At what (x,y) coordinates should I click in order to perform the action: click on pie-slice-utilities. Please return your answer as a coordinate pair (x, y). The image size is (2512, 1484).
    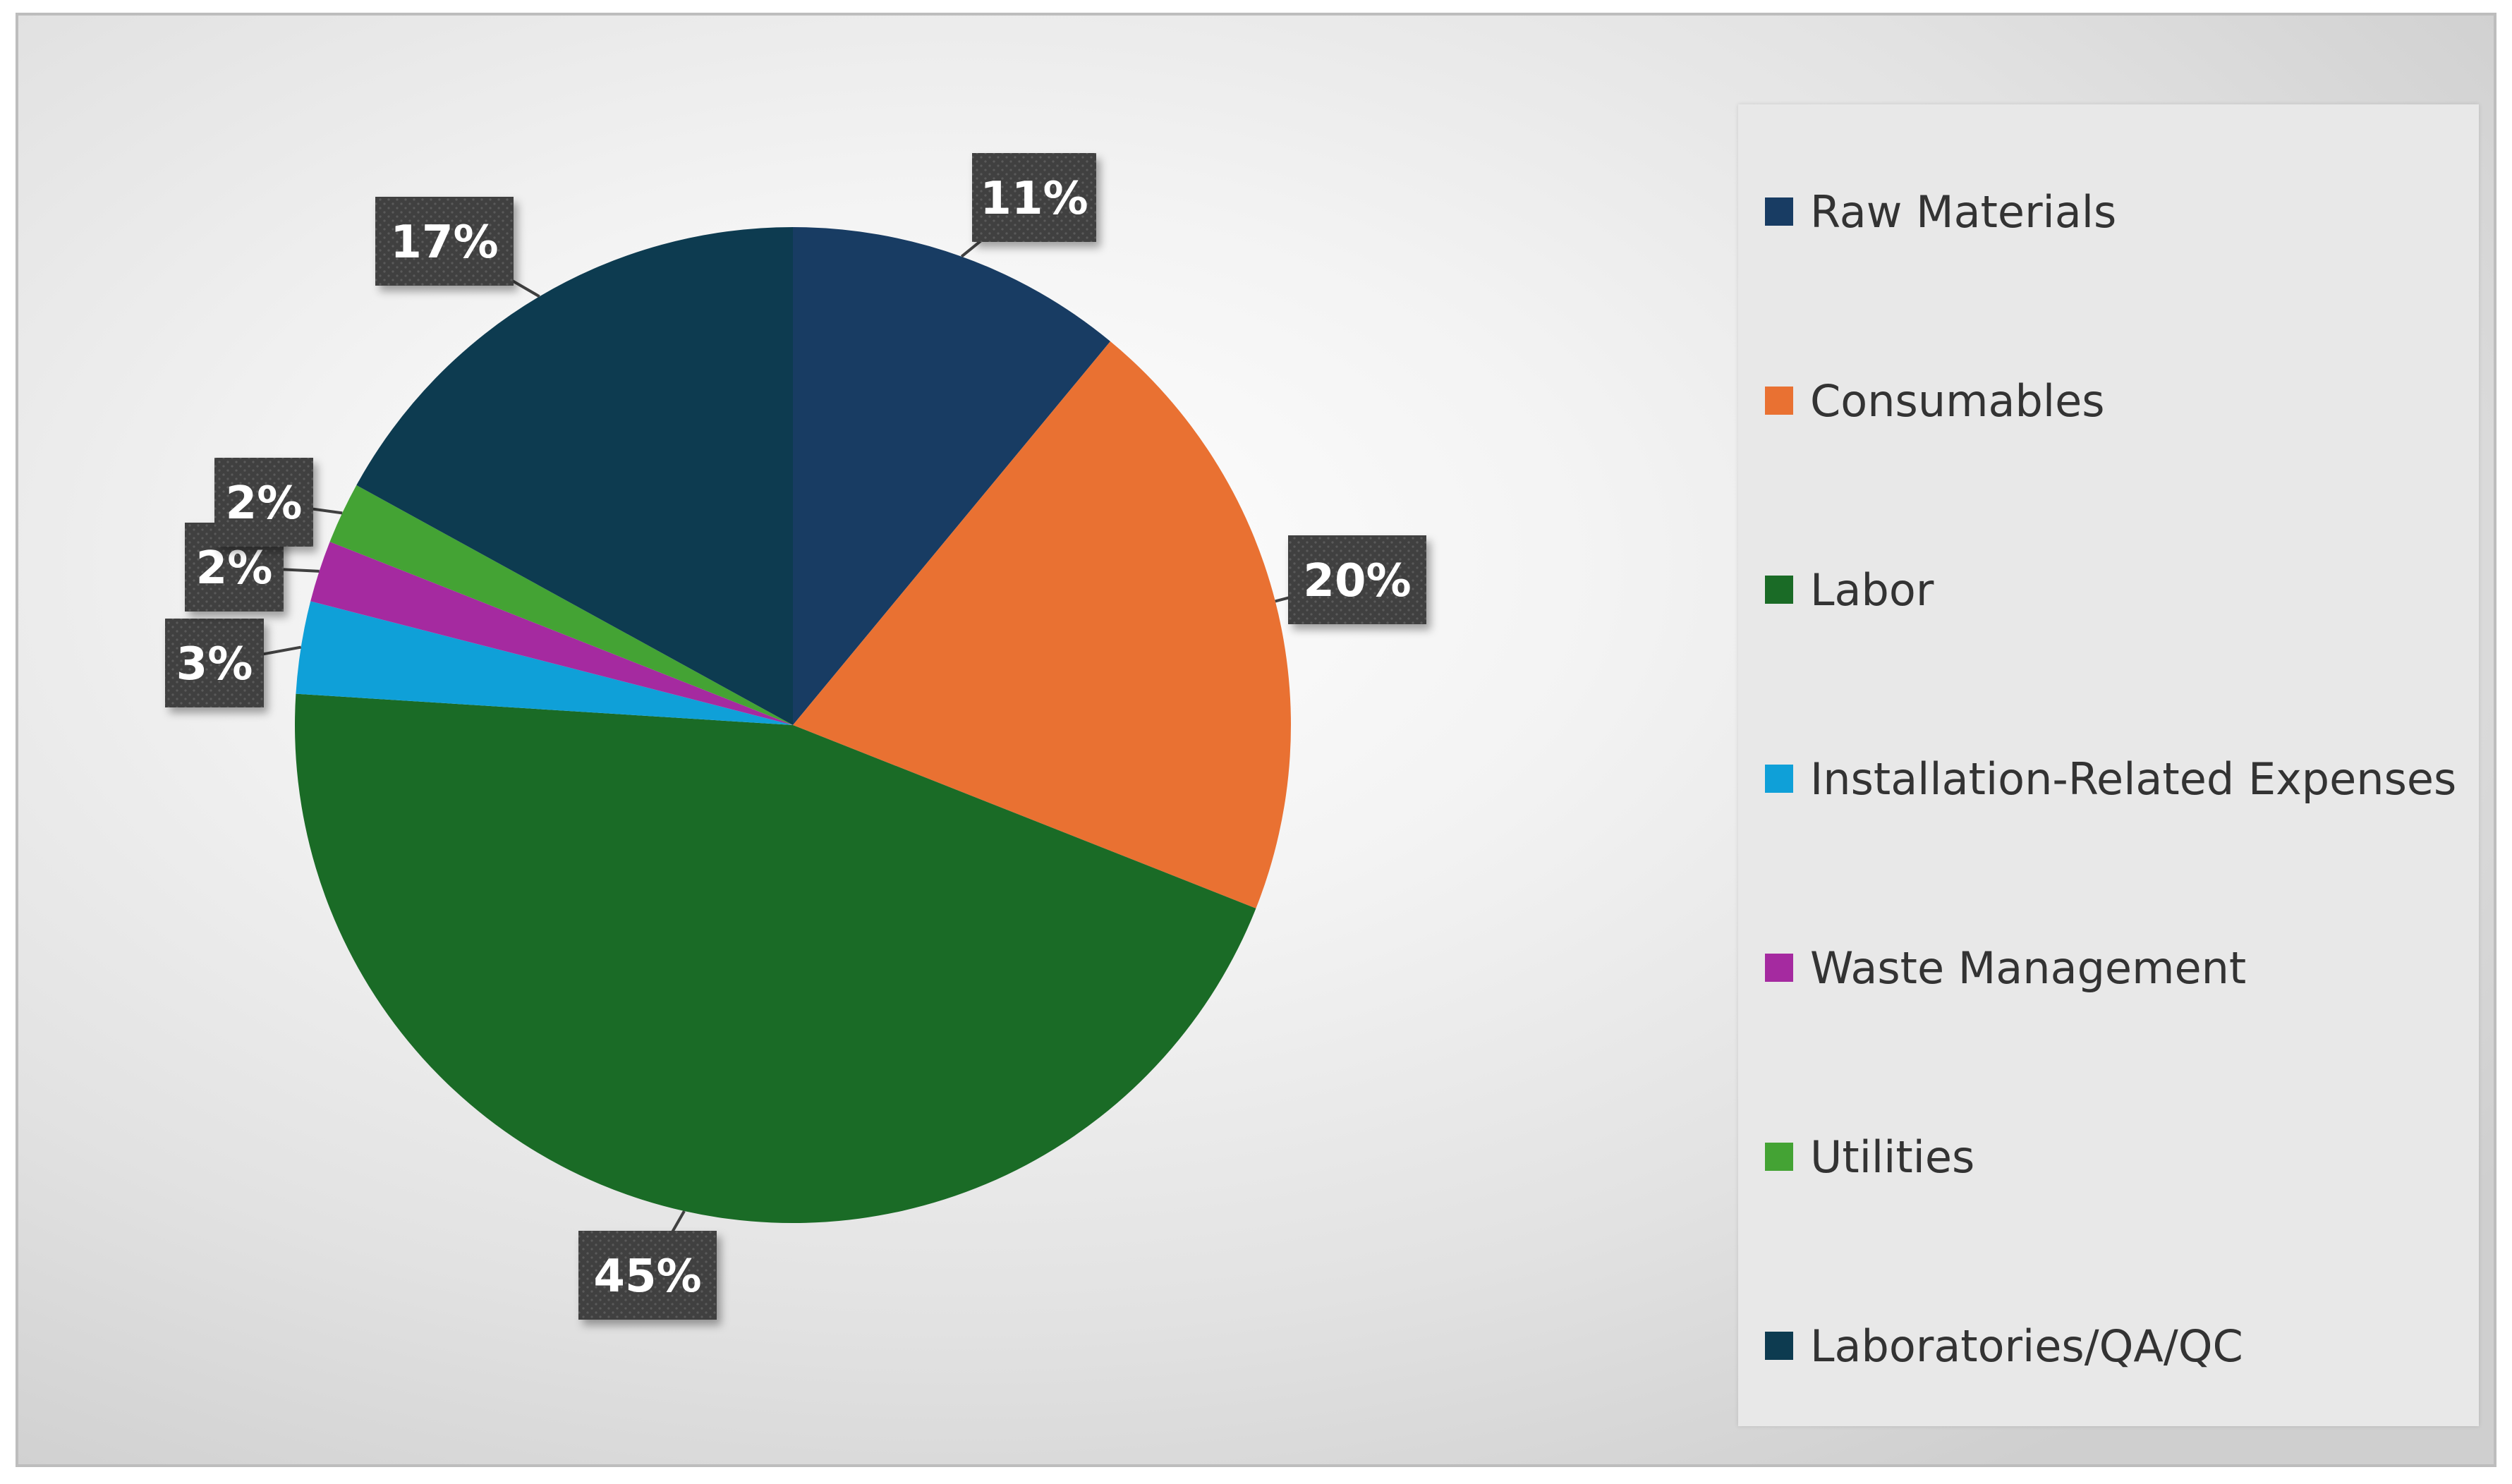
    Looking at the image, I should click on (561, 605).